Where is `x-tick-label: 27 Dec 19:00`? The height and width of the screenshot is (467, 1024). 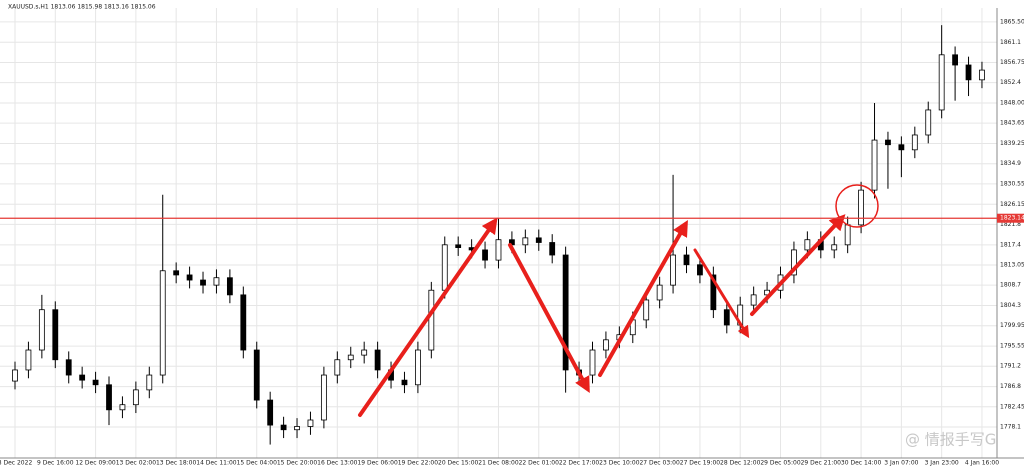 x-tick-label: 27 Dec 19:00 is located at coordinates (700, 463).